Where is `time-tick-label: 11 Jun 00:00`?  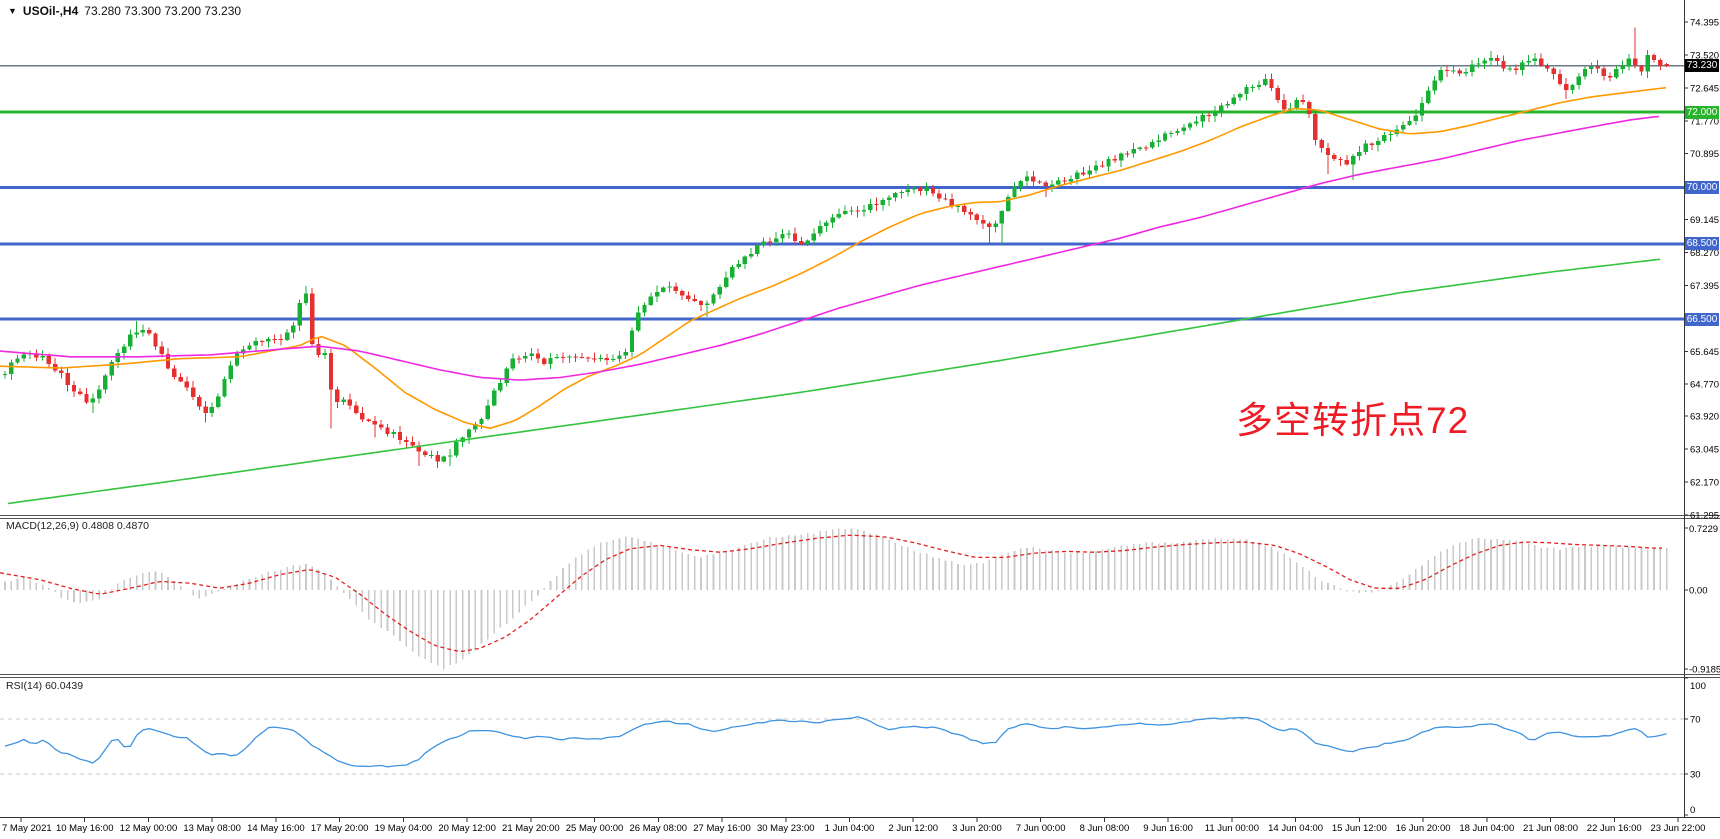 time-tick-label: 11 Jun 00:00 is located at coordinates (1232, 828).